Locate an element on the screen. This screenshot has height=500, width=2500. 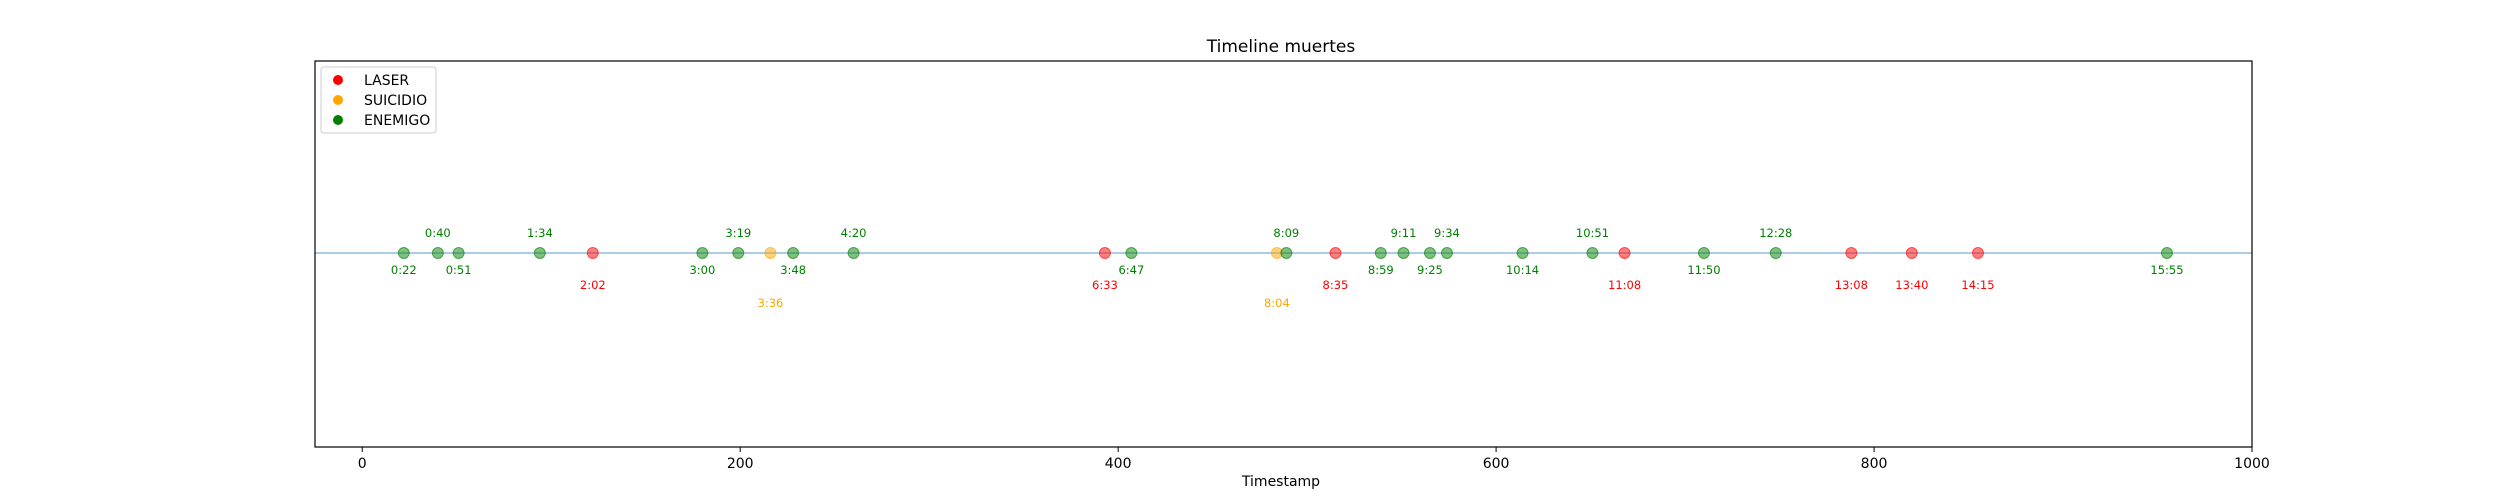
x-tick-label: 200 is located at coordinates (740, 464).